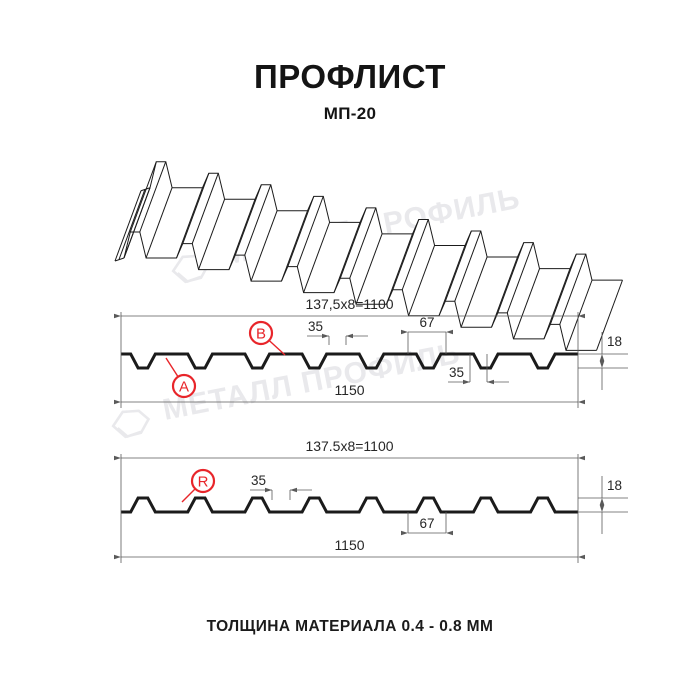  I want to click on callout-label: A, so click(184, 387).